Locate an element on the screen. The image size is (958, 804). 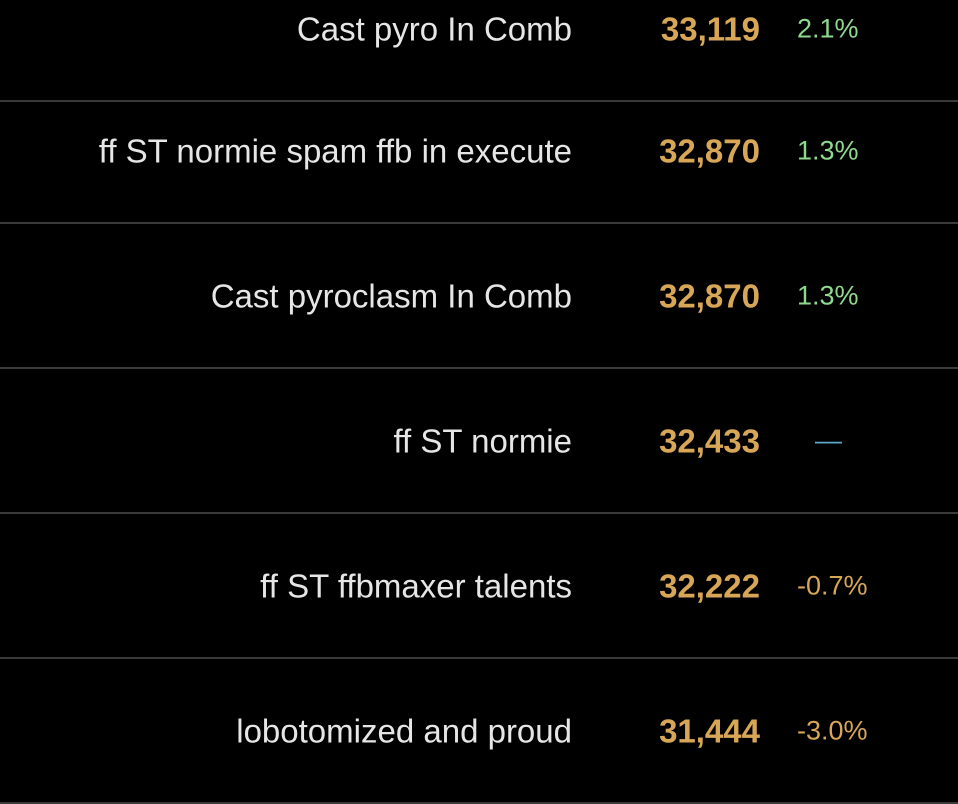
baseline-dash: — is located at coordinates (828, 440).